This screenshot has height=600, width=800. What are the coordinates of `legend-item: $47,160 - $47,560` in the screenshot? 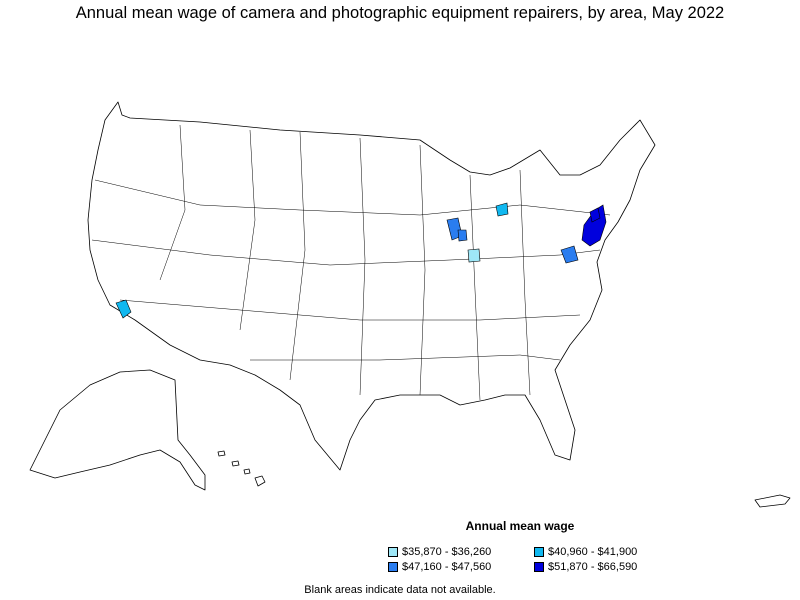 It's located at (439, 567).